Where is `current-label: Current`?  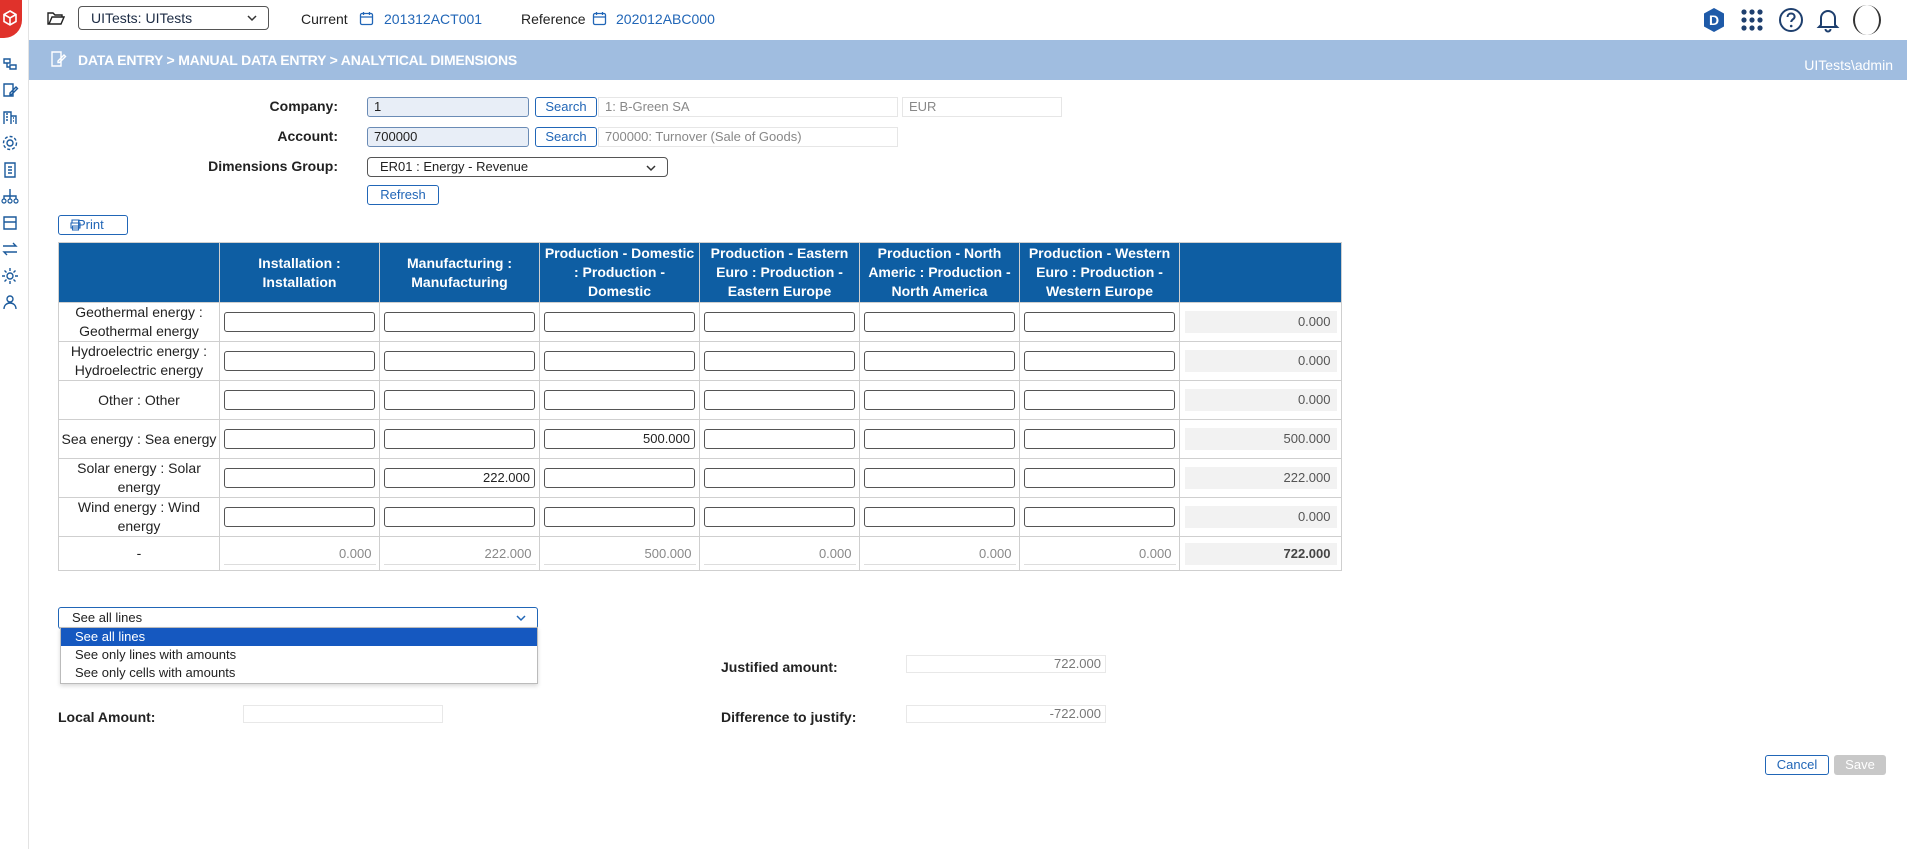 current-label: Current is located at coordinates (324, 19).